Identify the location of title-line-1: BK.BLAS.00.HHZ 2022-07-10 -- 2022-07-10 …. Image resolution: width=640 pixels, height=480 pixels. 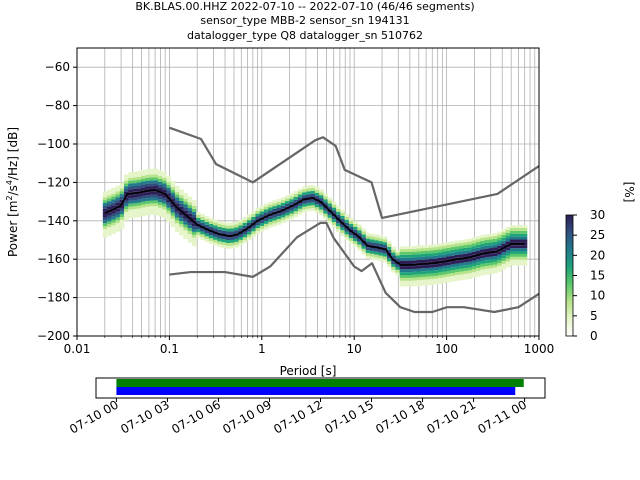
(304, 6).